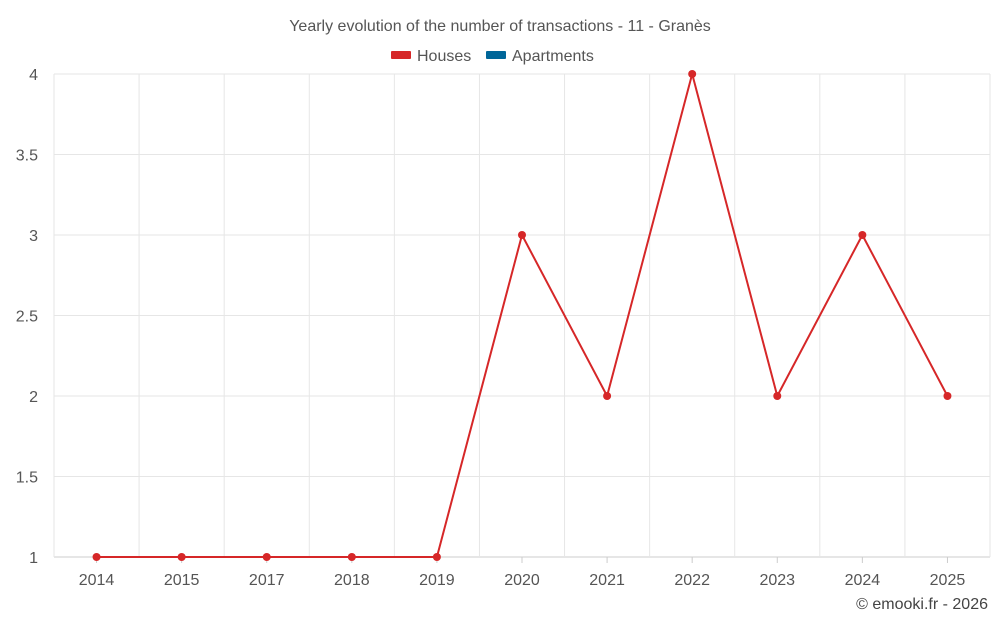 This screenshot has height=630, width=1000. I want to click on x-tick-label: 2021, so click(607, 580).